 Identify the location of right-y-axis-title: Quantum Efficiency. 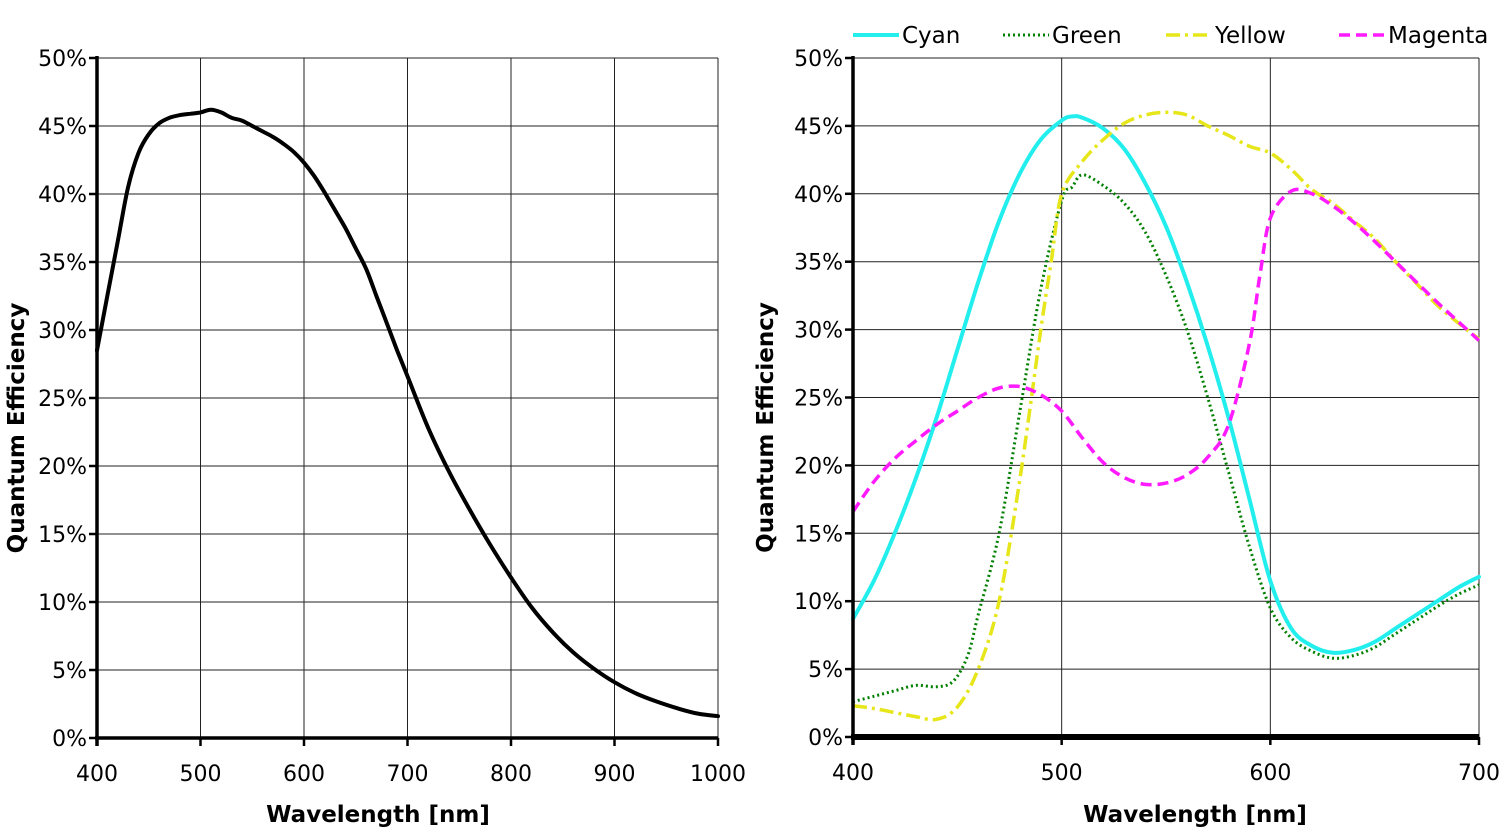
(766, 427).